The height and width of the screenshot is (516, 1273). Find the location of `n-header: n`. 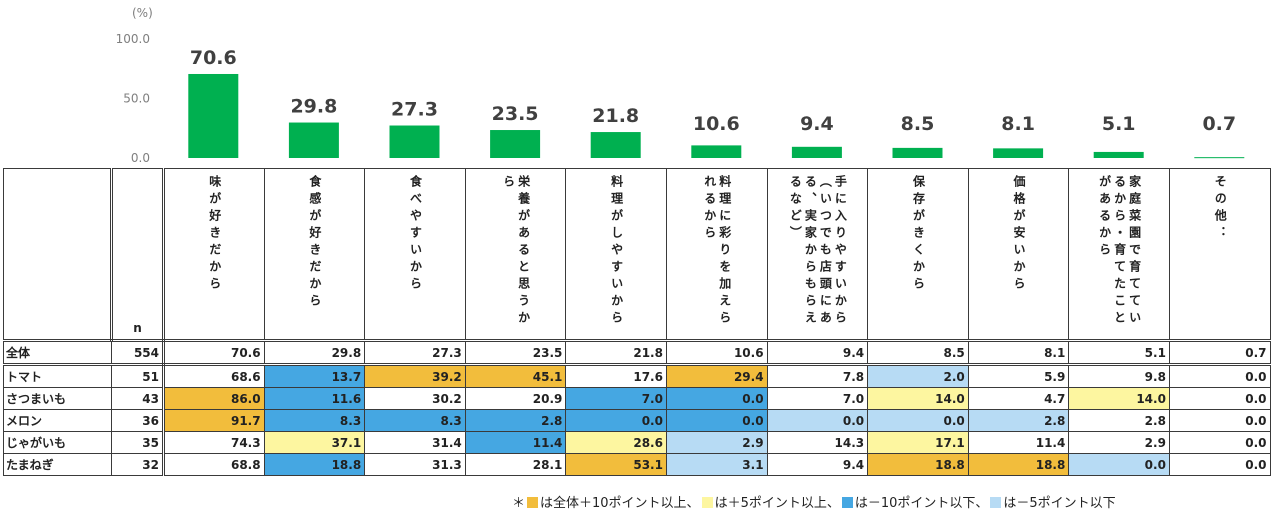

n-header: n is located at coordinates (138, 255).